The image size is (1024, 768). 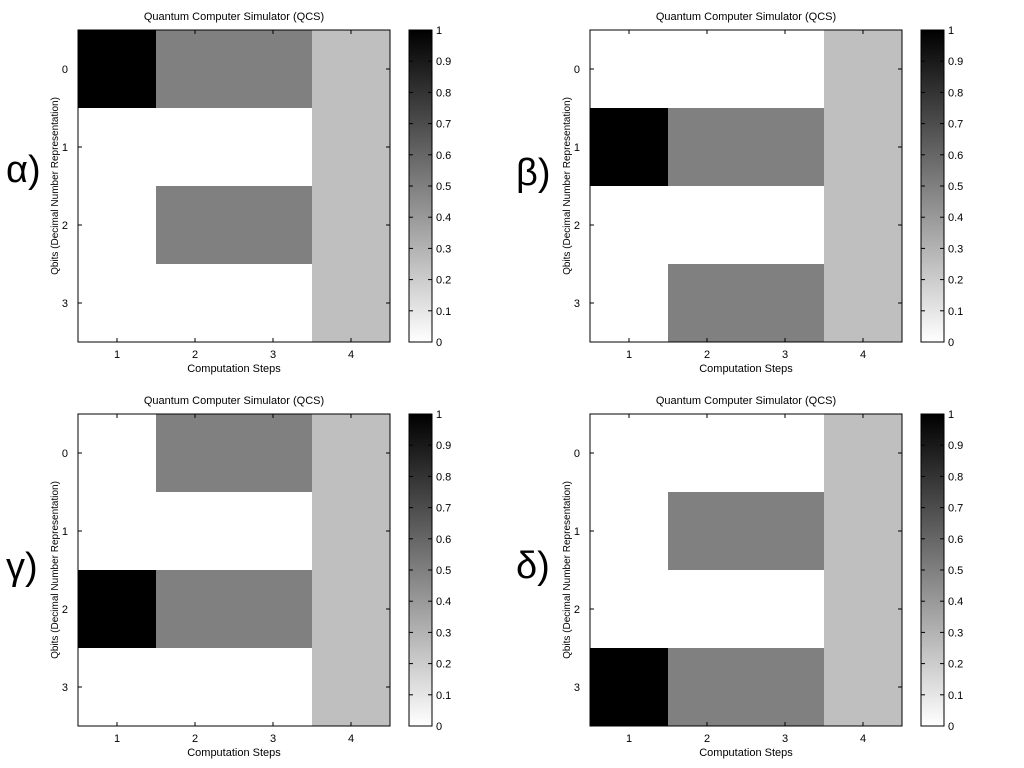 What do you see at coordinates (785, 739) in the screenshot?
I see `x-tick-label: 3` at bounding box center [785, 739].